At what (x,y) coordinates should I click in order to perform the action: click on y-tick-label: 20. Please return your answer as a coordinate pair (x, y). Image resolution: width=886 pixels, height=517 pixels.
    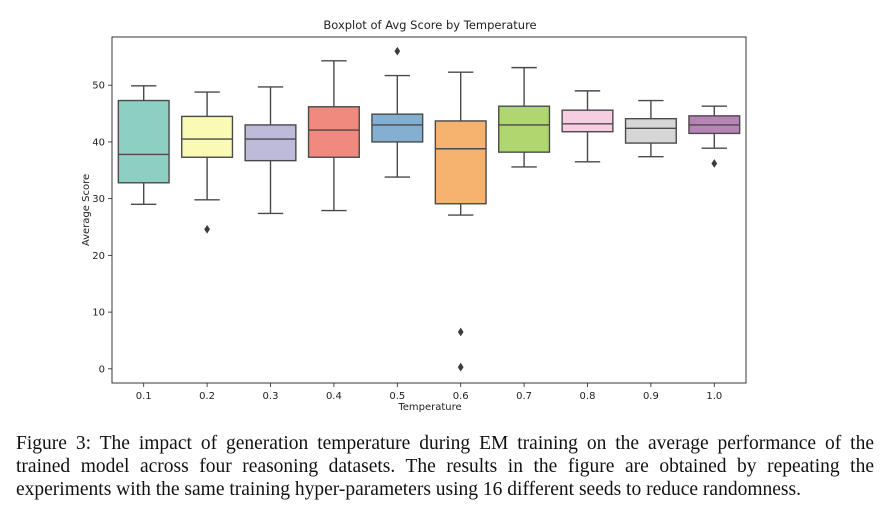
    Looking at the image, I should click on (98, 256).